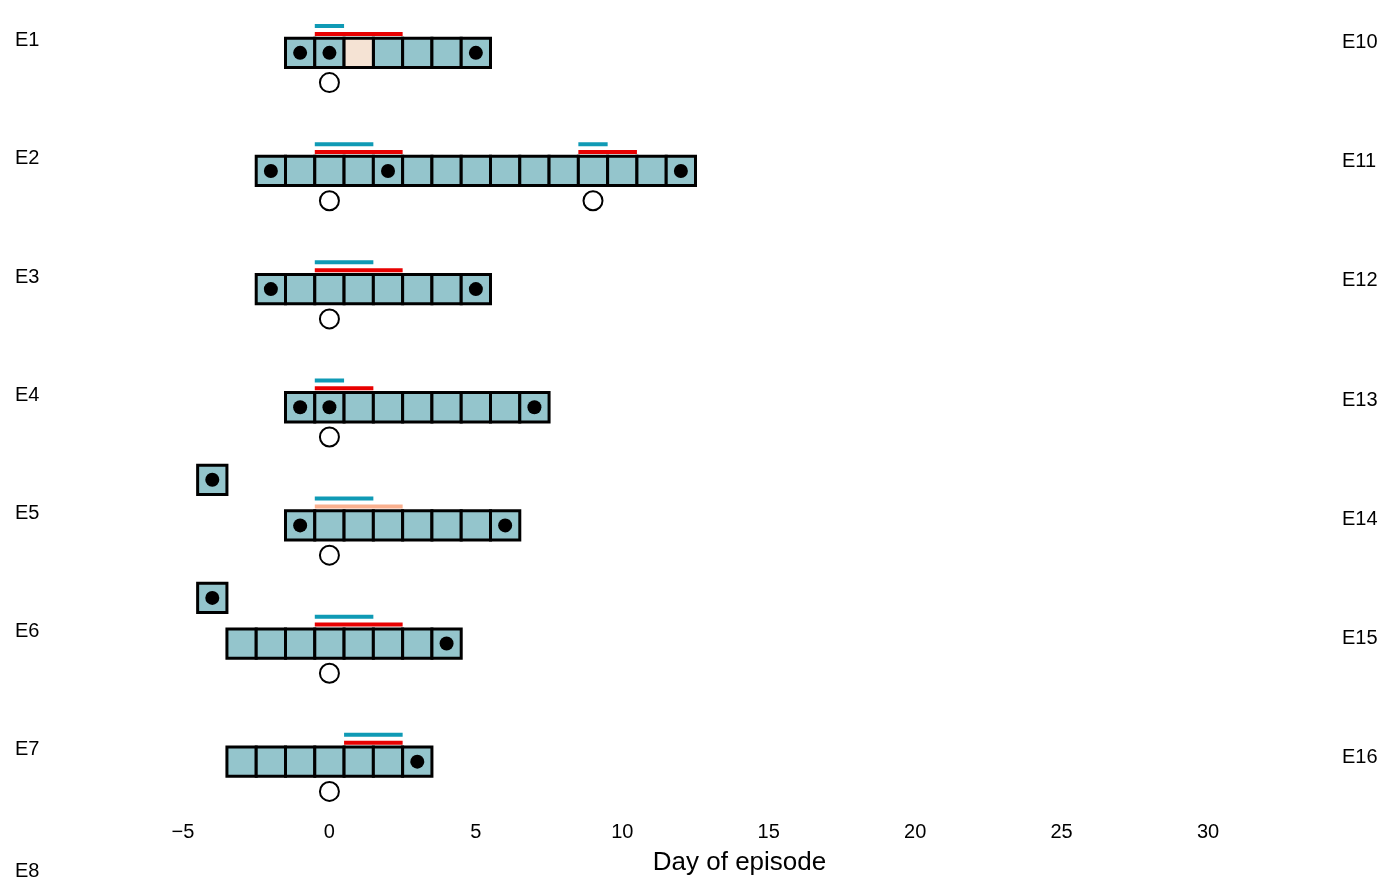  I want to click on text: E10, so click(1360, 40).